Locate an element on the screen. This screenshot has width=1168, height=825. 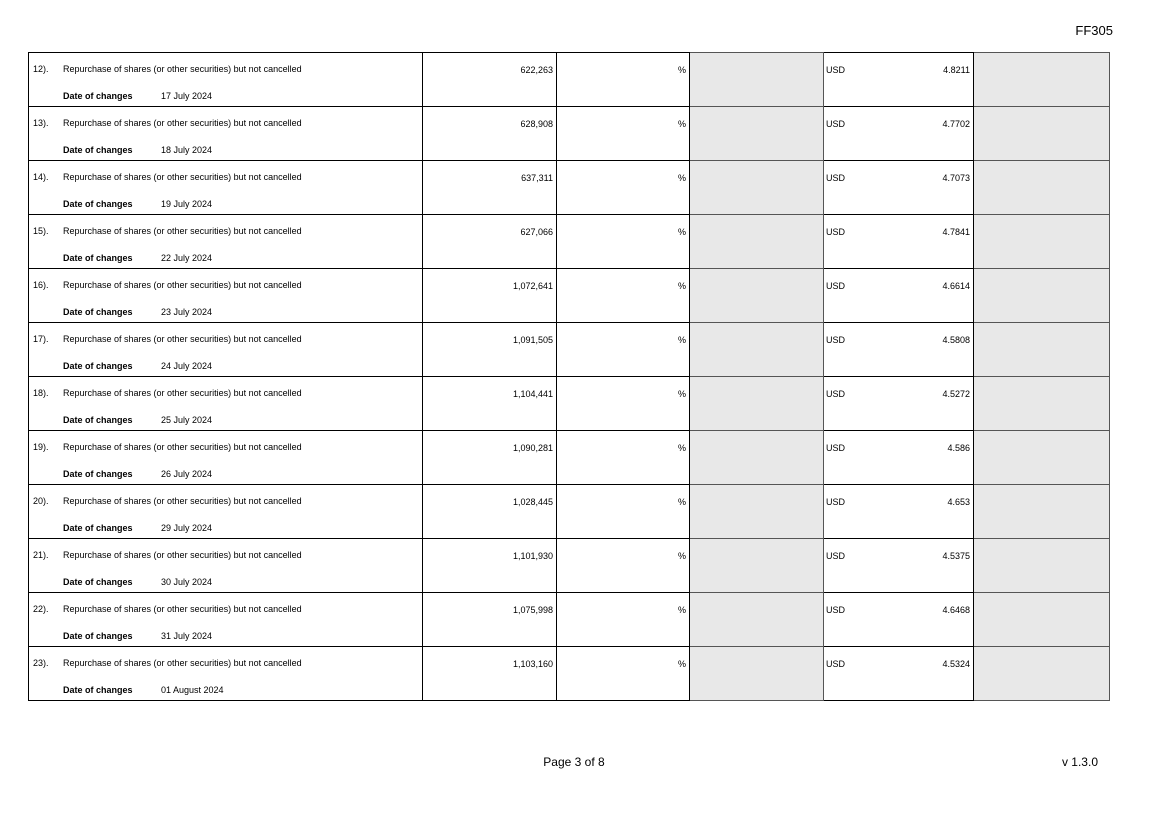
shares-count: 1,103,160 is located at coordinates (532, 664).